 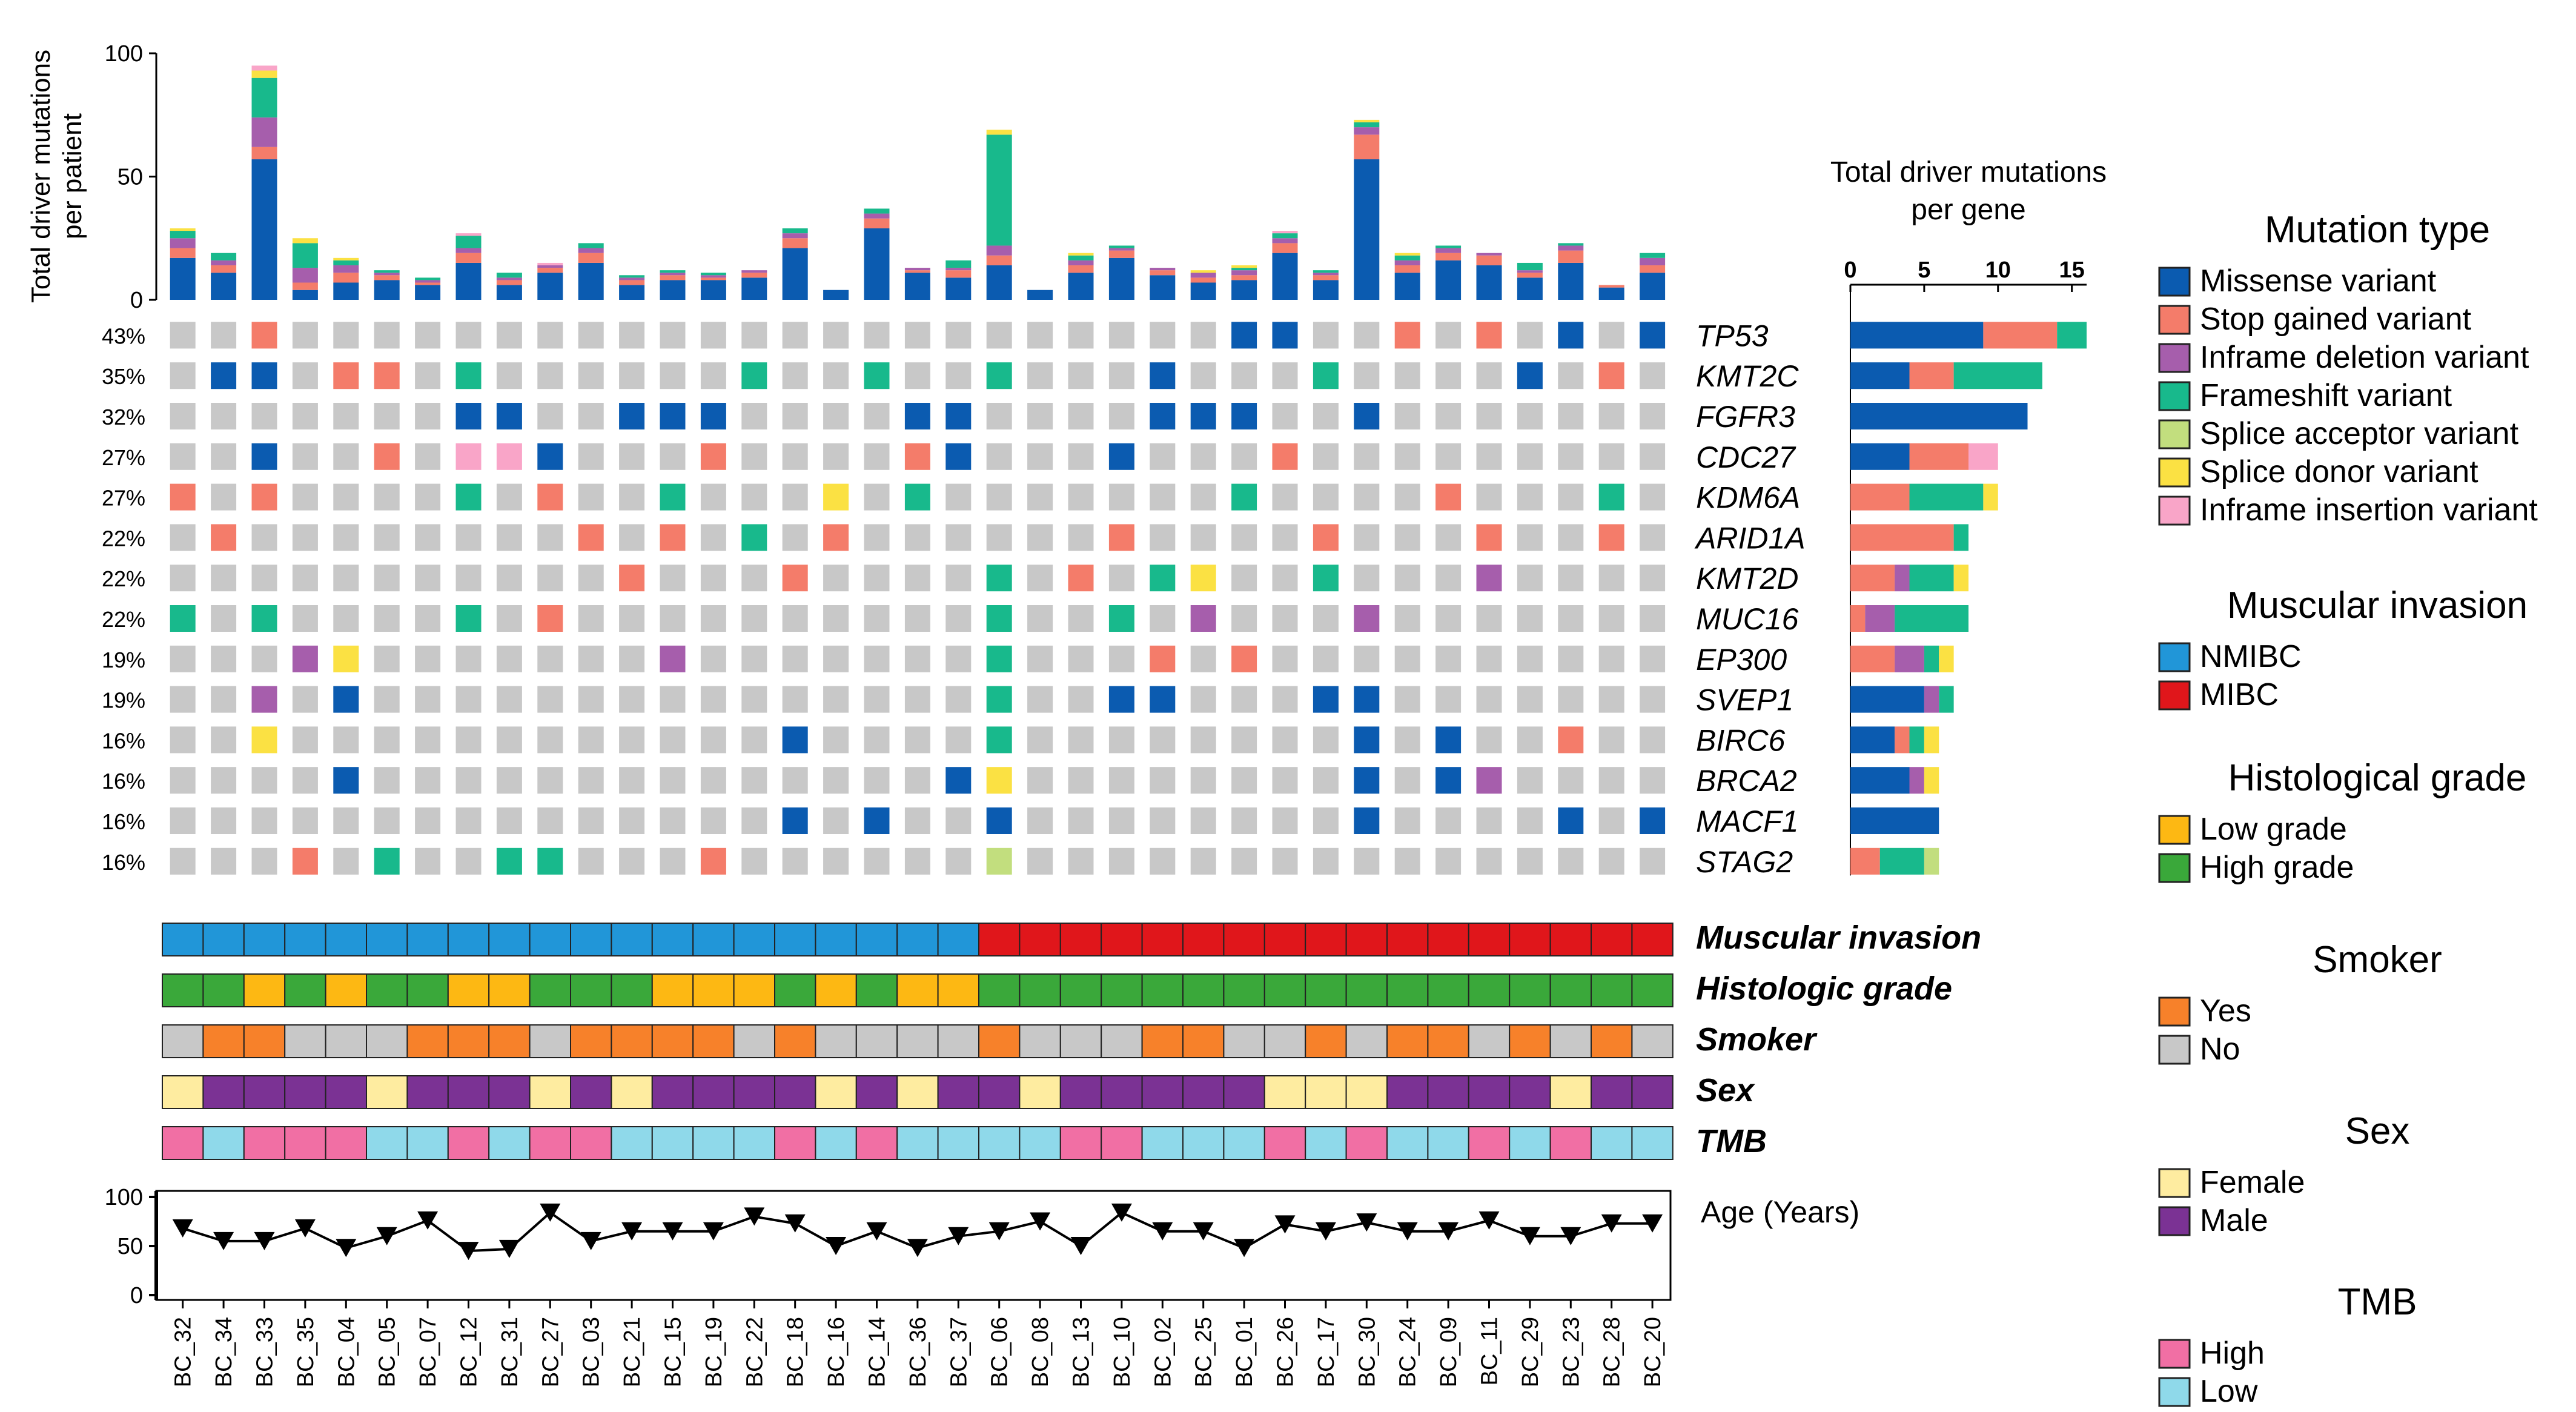 I want to click on legend-item-label: Low grade, so click(x=2273, y=829).